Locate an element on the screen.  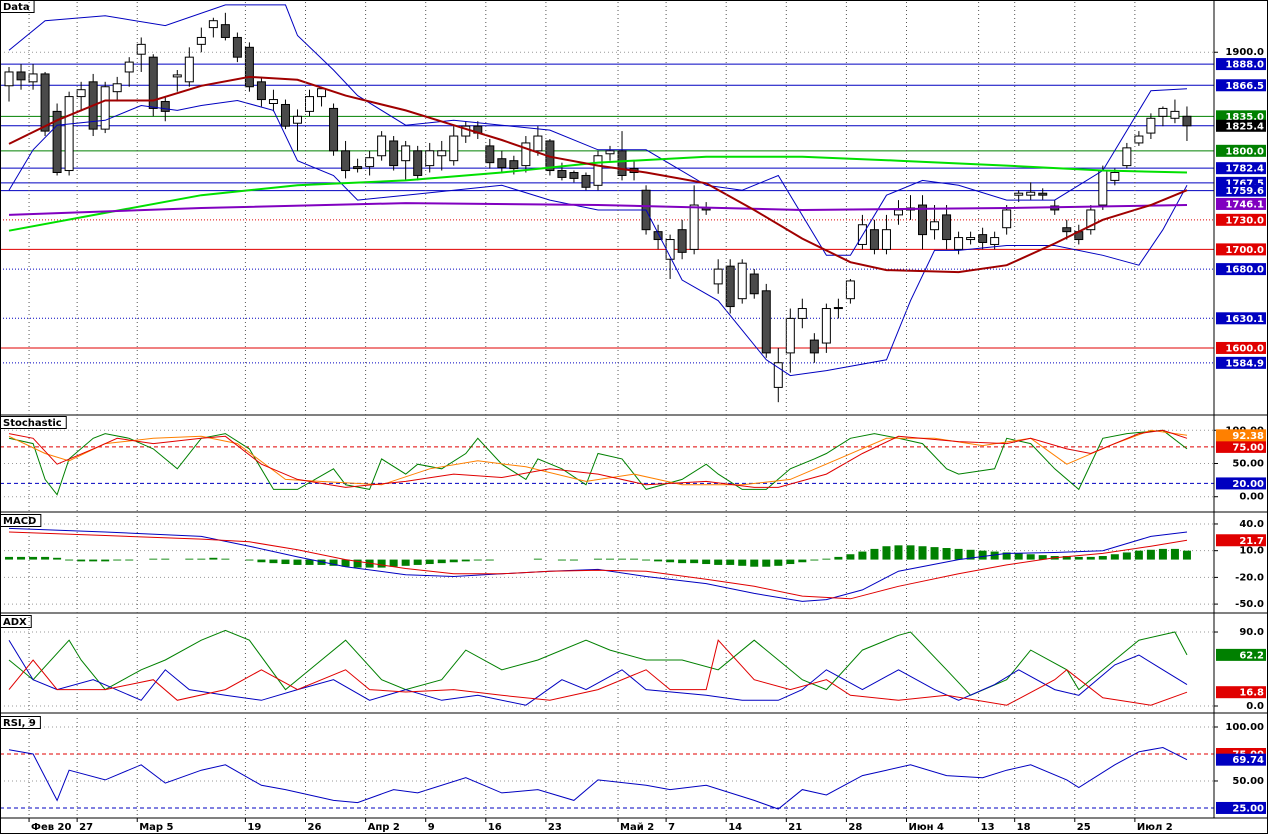
x-tick-label: 18 is located at coordinates (1024, 827).